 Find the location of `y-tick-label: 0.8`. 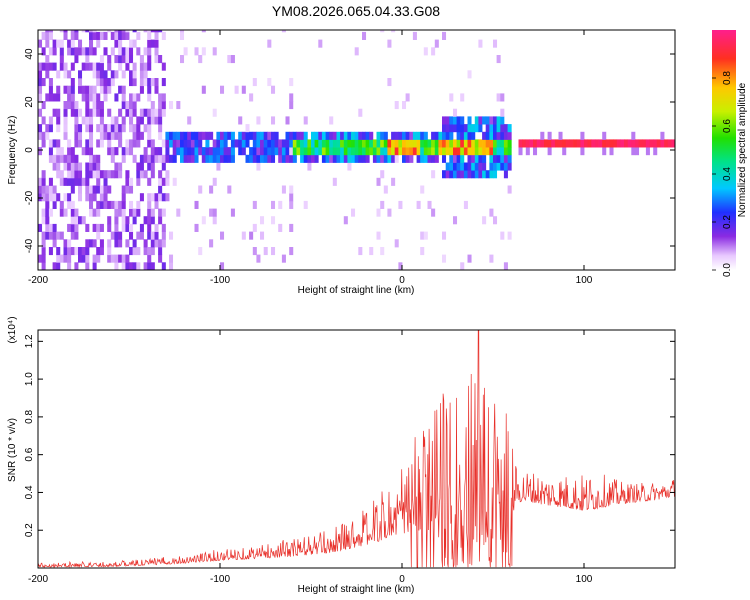

y-tick-label: 0.8 is located at coordinates (29, 417).